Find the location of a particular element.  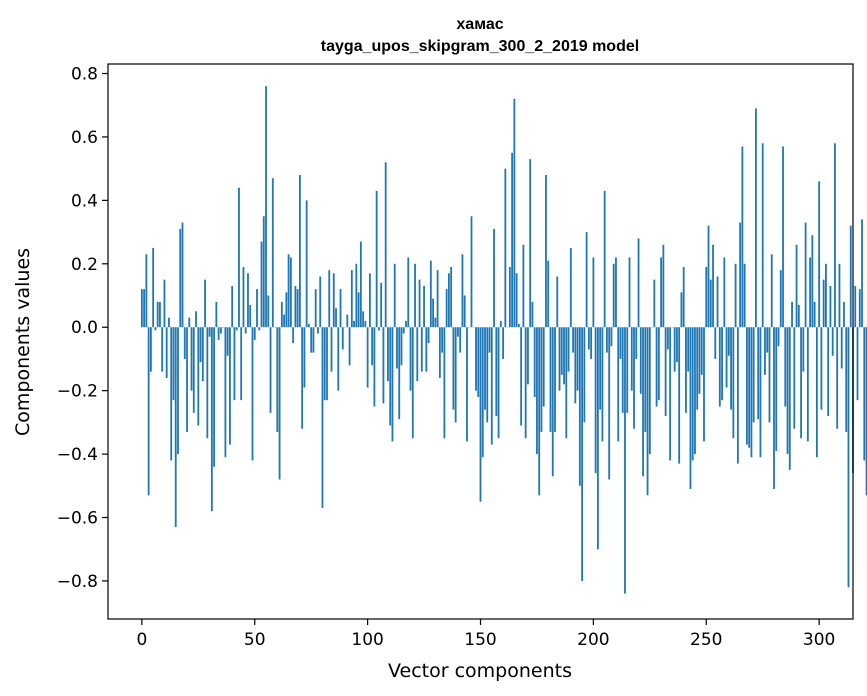

y-axis-ticks: −0.8 −0.6 −0.4 −0.2 0.0 0.2 0.4 0.6 0.8 is located at coordinates (82, 328).